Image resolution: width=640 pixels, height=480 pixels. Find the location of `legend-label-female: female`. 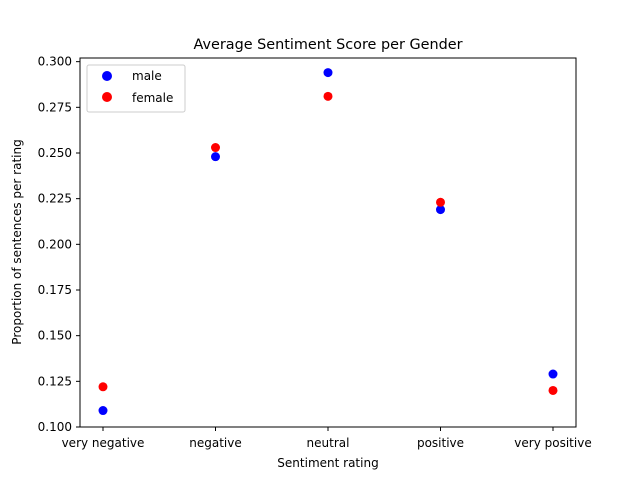

legend-label-female: female is located at coordinates (152, 98).